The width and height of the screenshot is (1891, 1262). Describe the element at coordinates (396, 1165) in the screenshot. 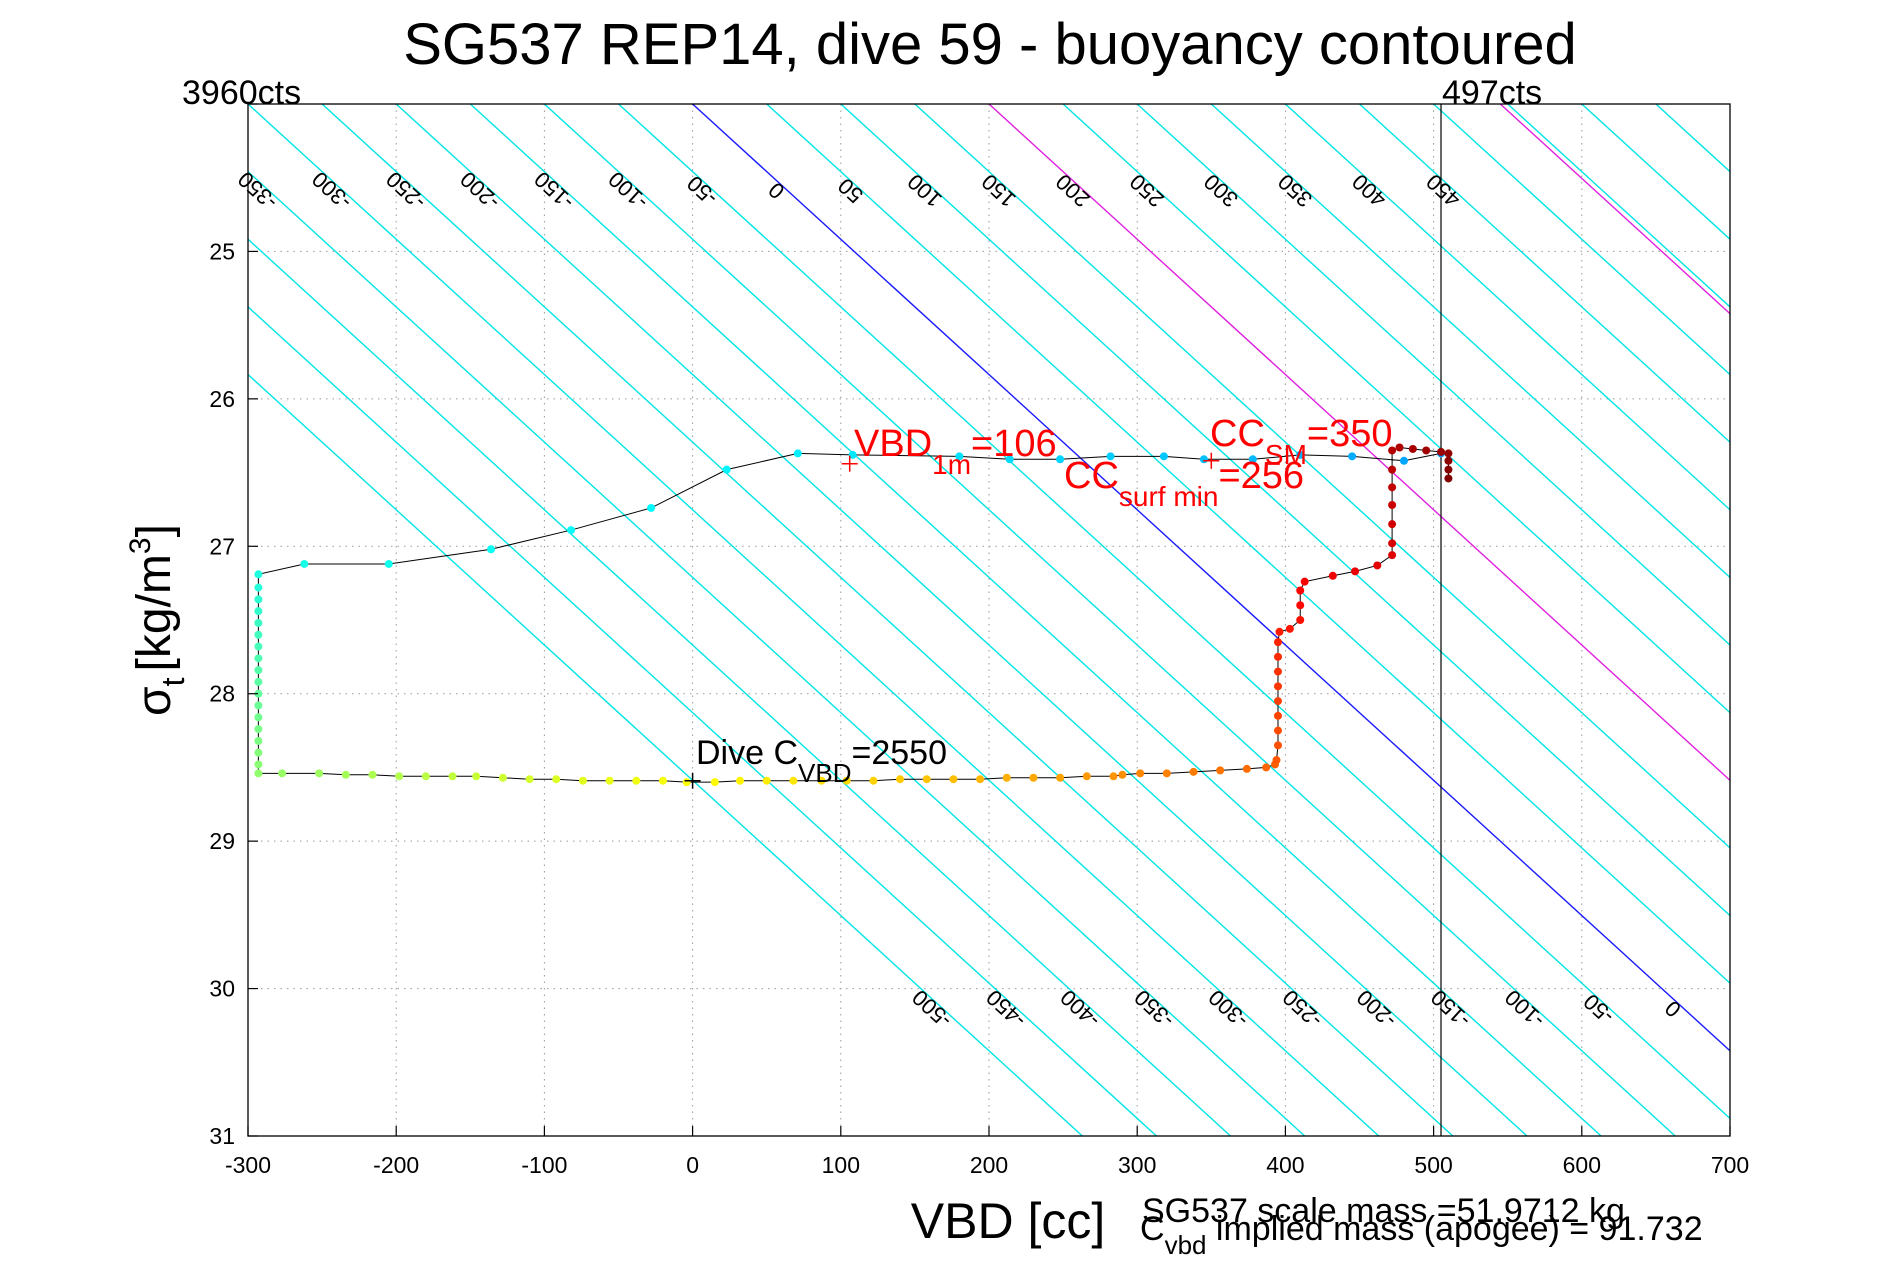

I see `x-tick-label: -200` at that location.